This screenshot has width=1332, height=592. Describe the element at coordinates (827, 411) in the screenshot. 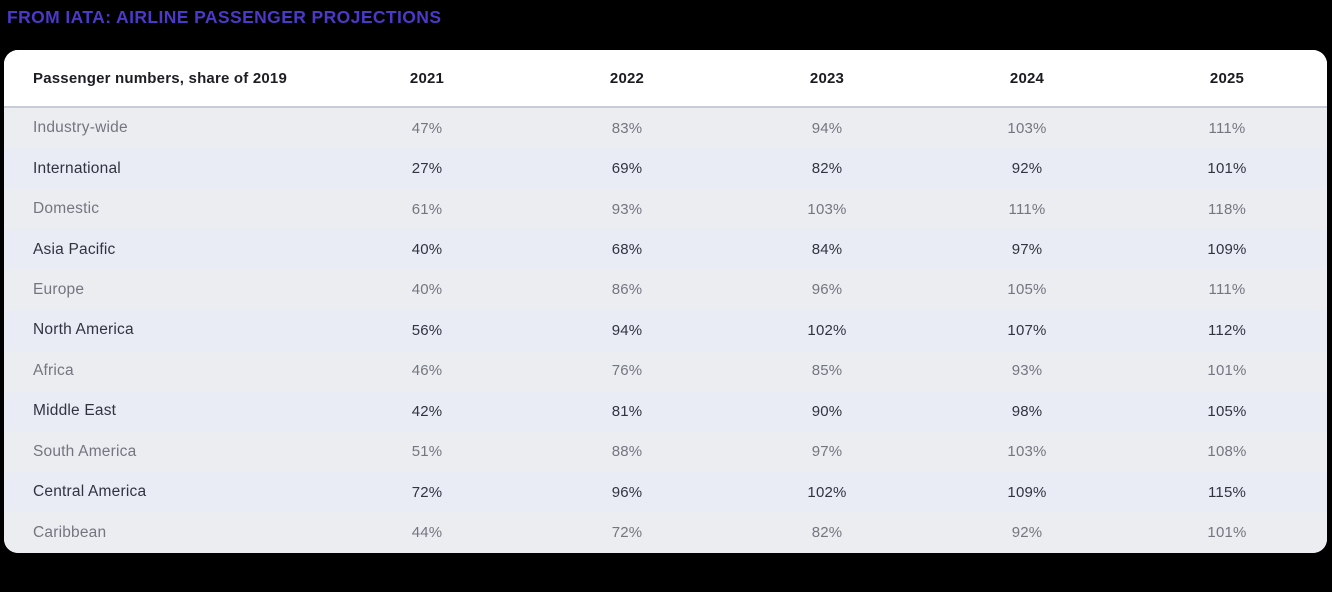

I see `cell-2023: 90%` at that location.